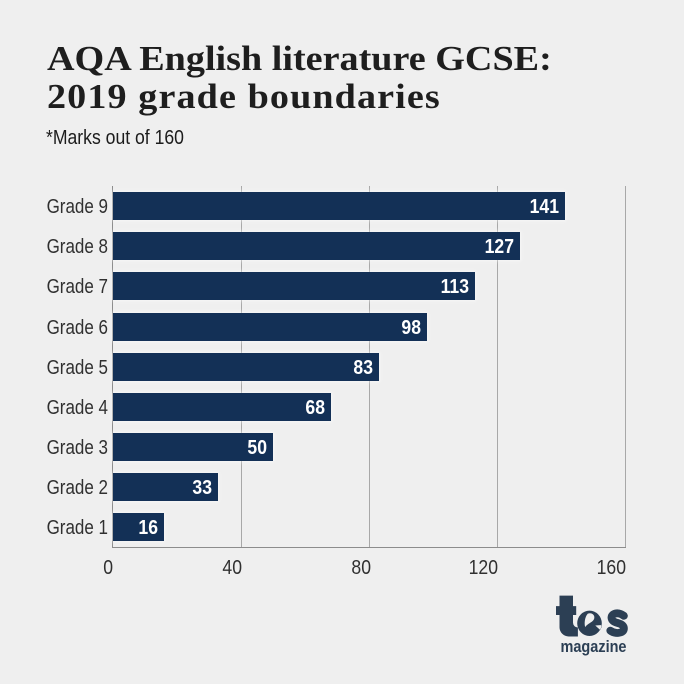  Describe the element at coordinates (594, 646) in the screenshot. I see `svg-text: magazine` at that location.